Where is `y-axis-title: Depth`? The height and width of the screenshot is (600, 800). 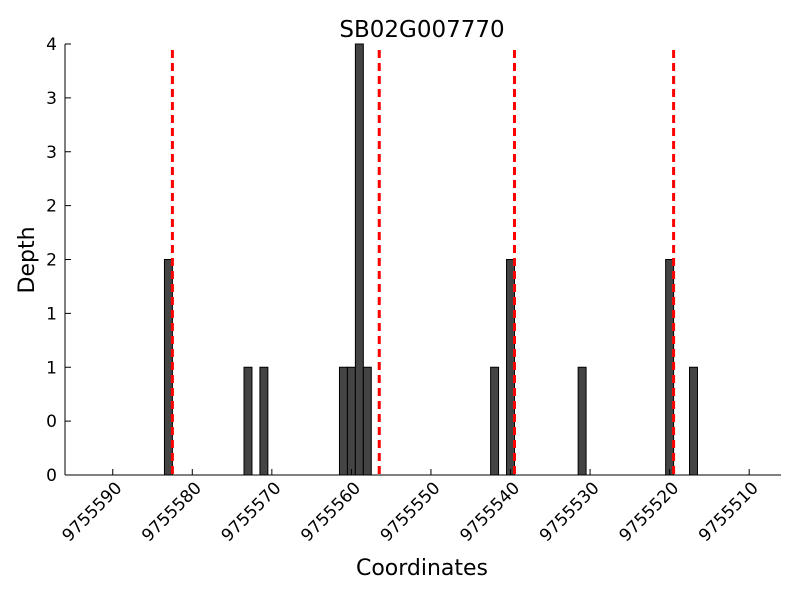
y-axis-title: Depth is located at coordinates (27, 259).